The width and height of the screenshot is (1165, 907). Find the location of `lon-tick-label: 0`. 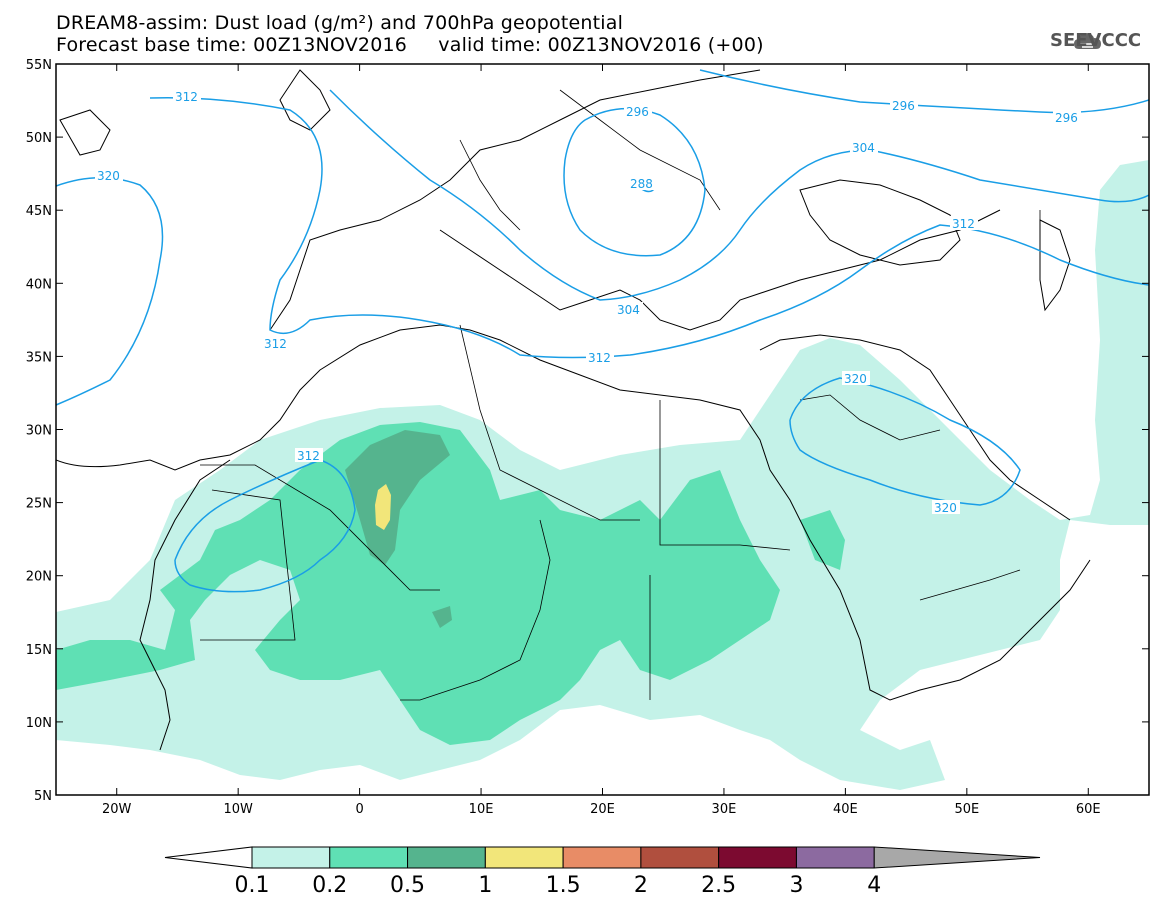

lon-tick-label: 0 is located at coordinates (359, 809).